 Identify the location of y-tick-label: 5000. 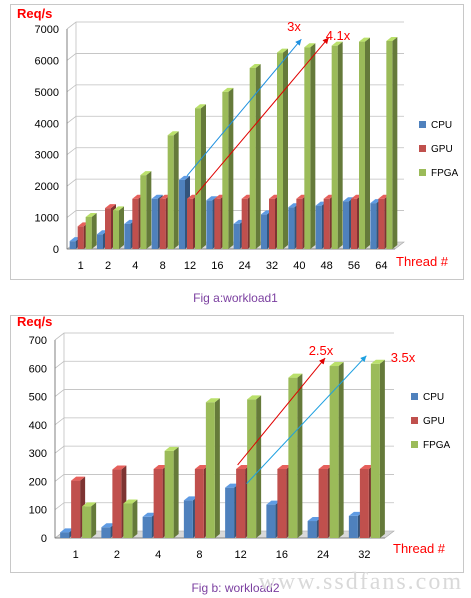
(47, 93).